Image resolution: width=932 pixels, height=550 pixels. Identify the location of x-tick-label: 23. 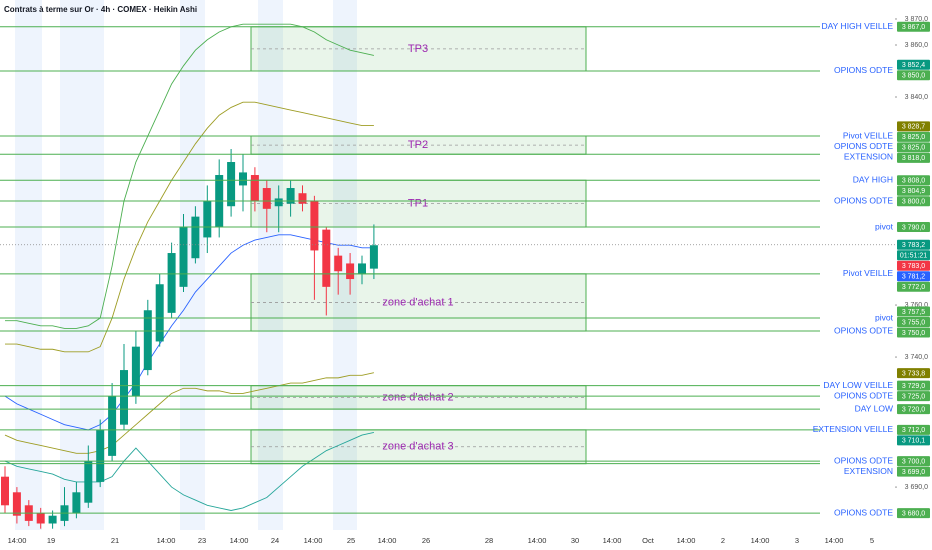
(202, 540).